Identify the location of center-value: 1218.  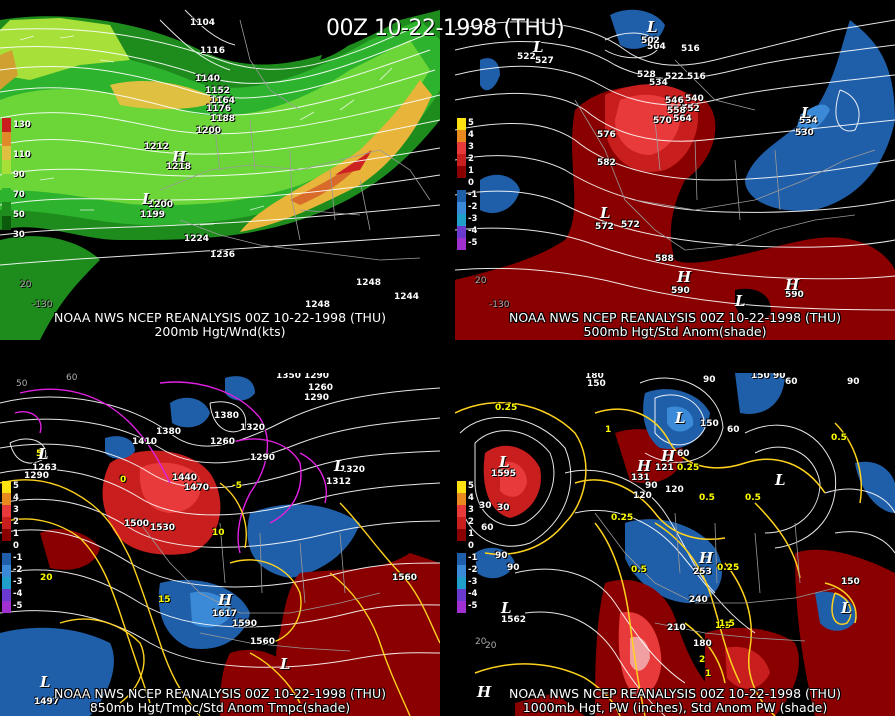
(179, 167).